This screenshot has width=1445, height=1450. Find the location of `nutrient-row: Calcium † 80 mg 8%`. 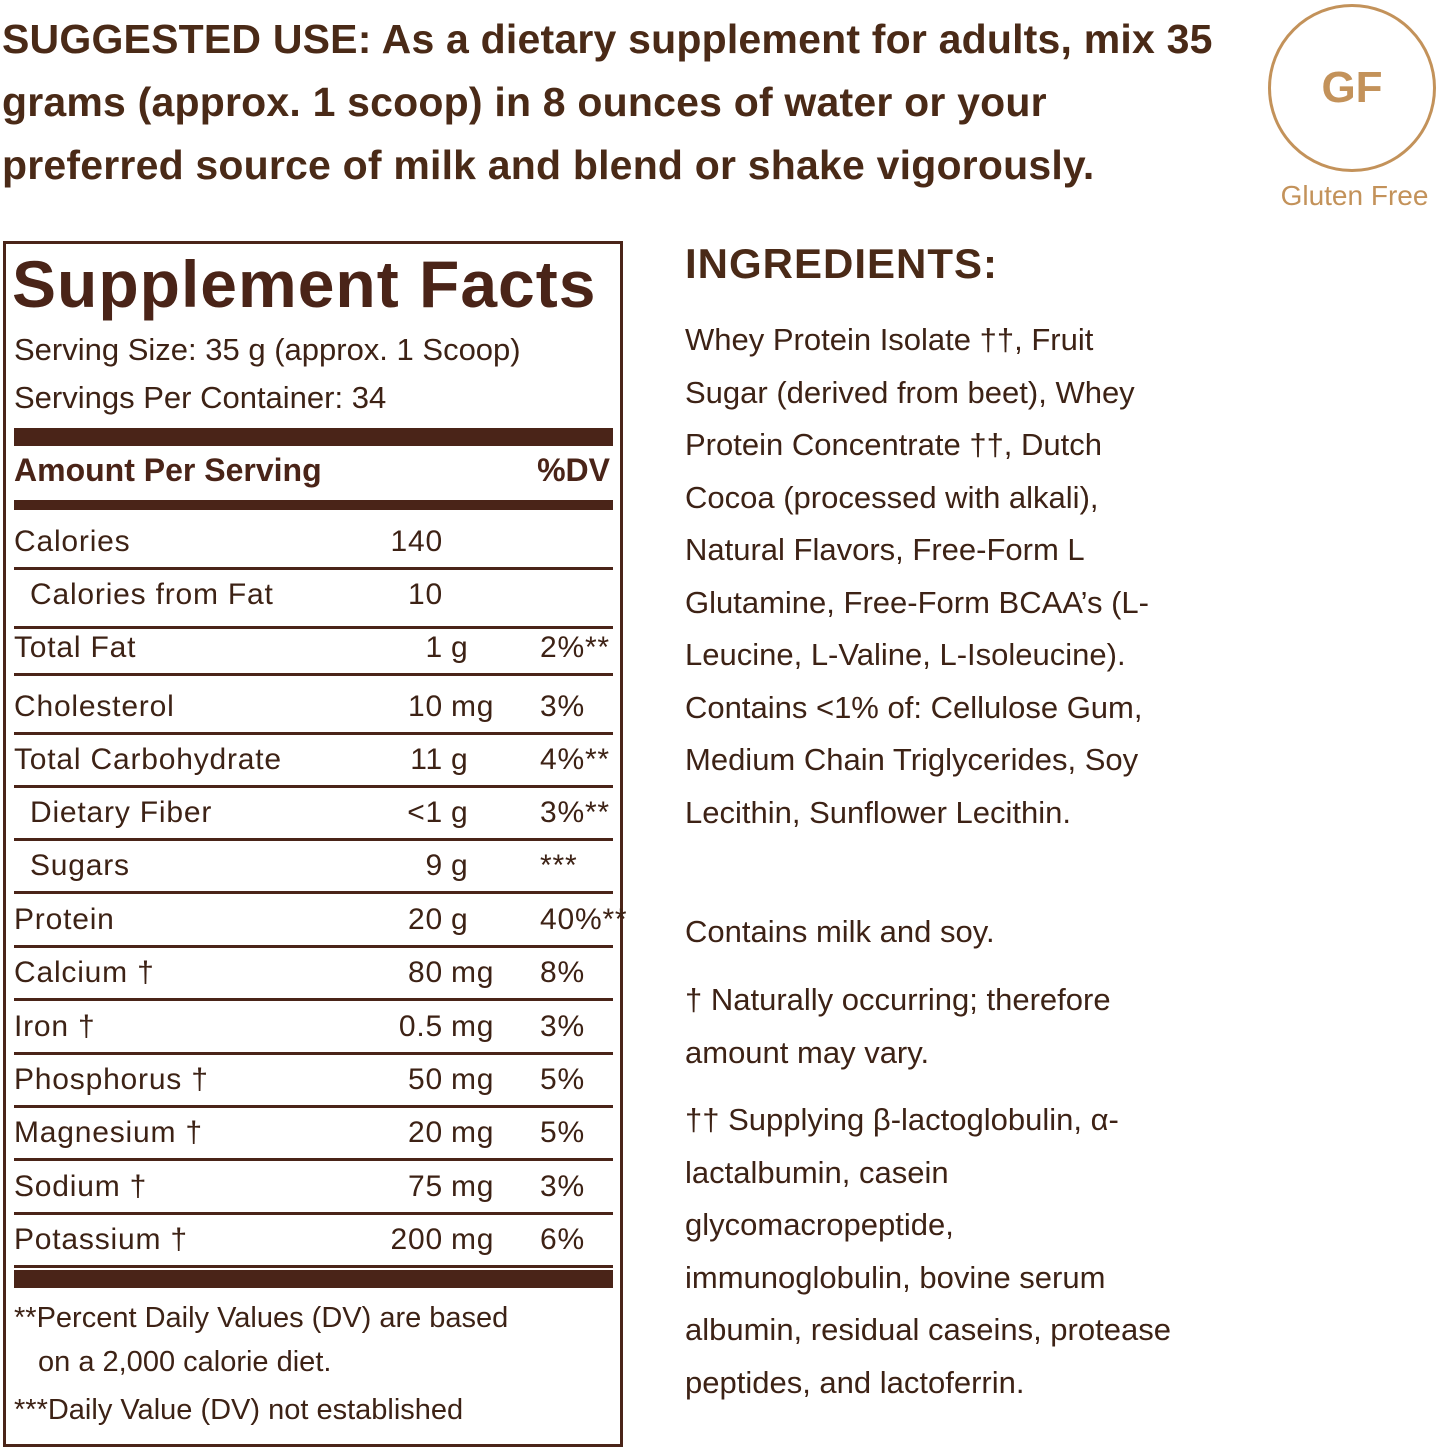

nutrient-row: Calcium † 80 mg 8% is located at coordinates (313, 974).